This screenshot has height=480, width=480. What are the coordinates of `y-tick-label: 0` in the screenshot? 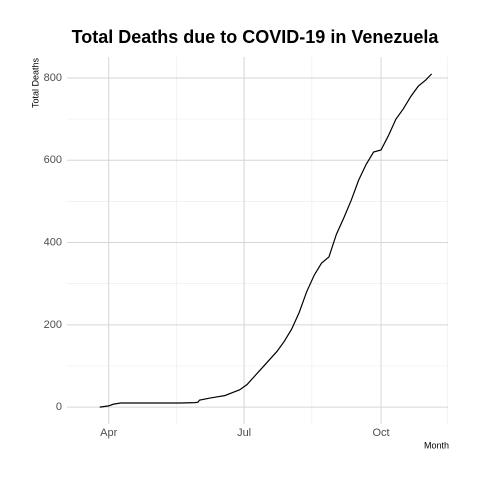 It's located at (59, 407).